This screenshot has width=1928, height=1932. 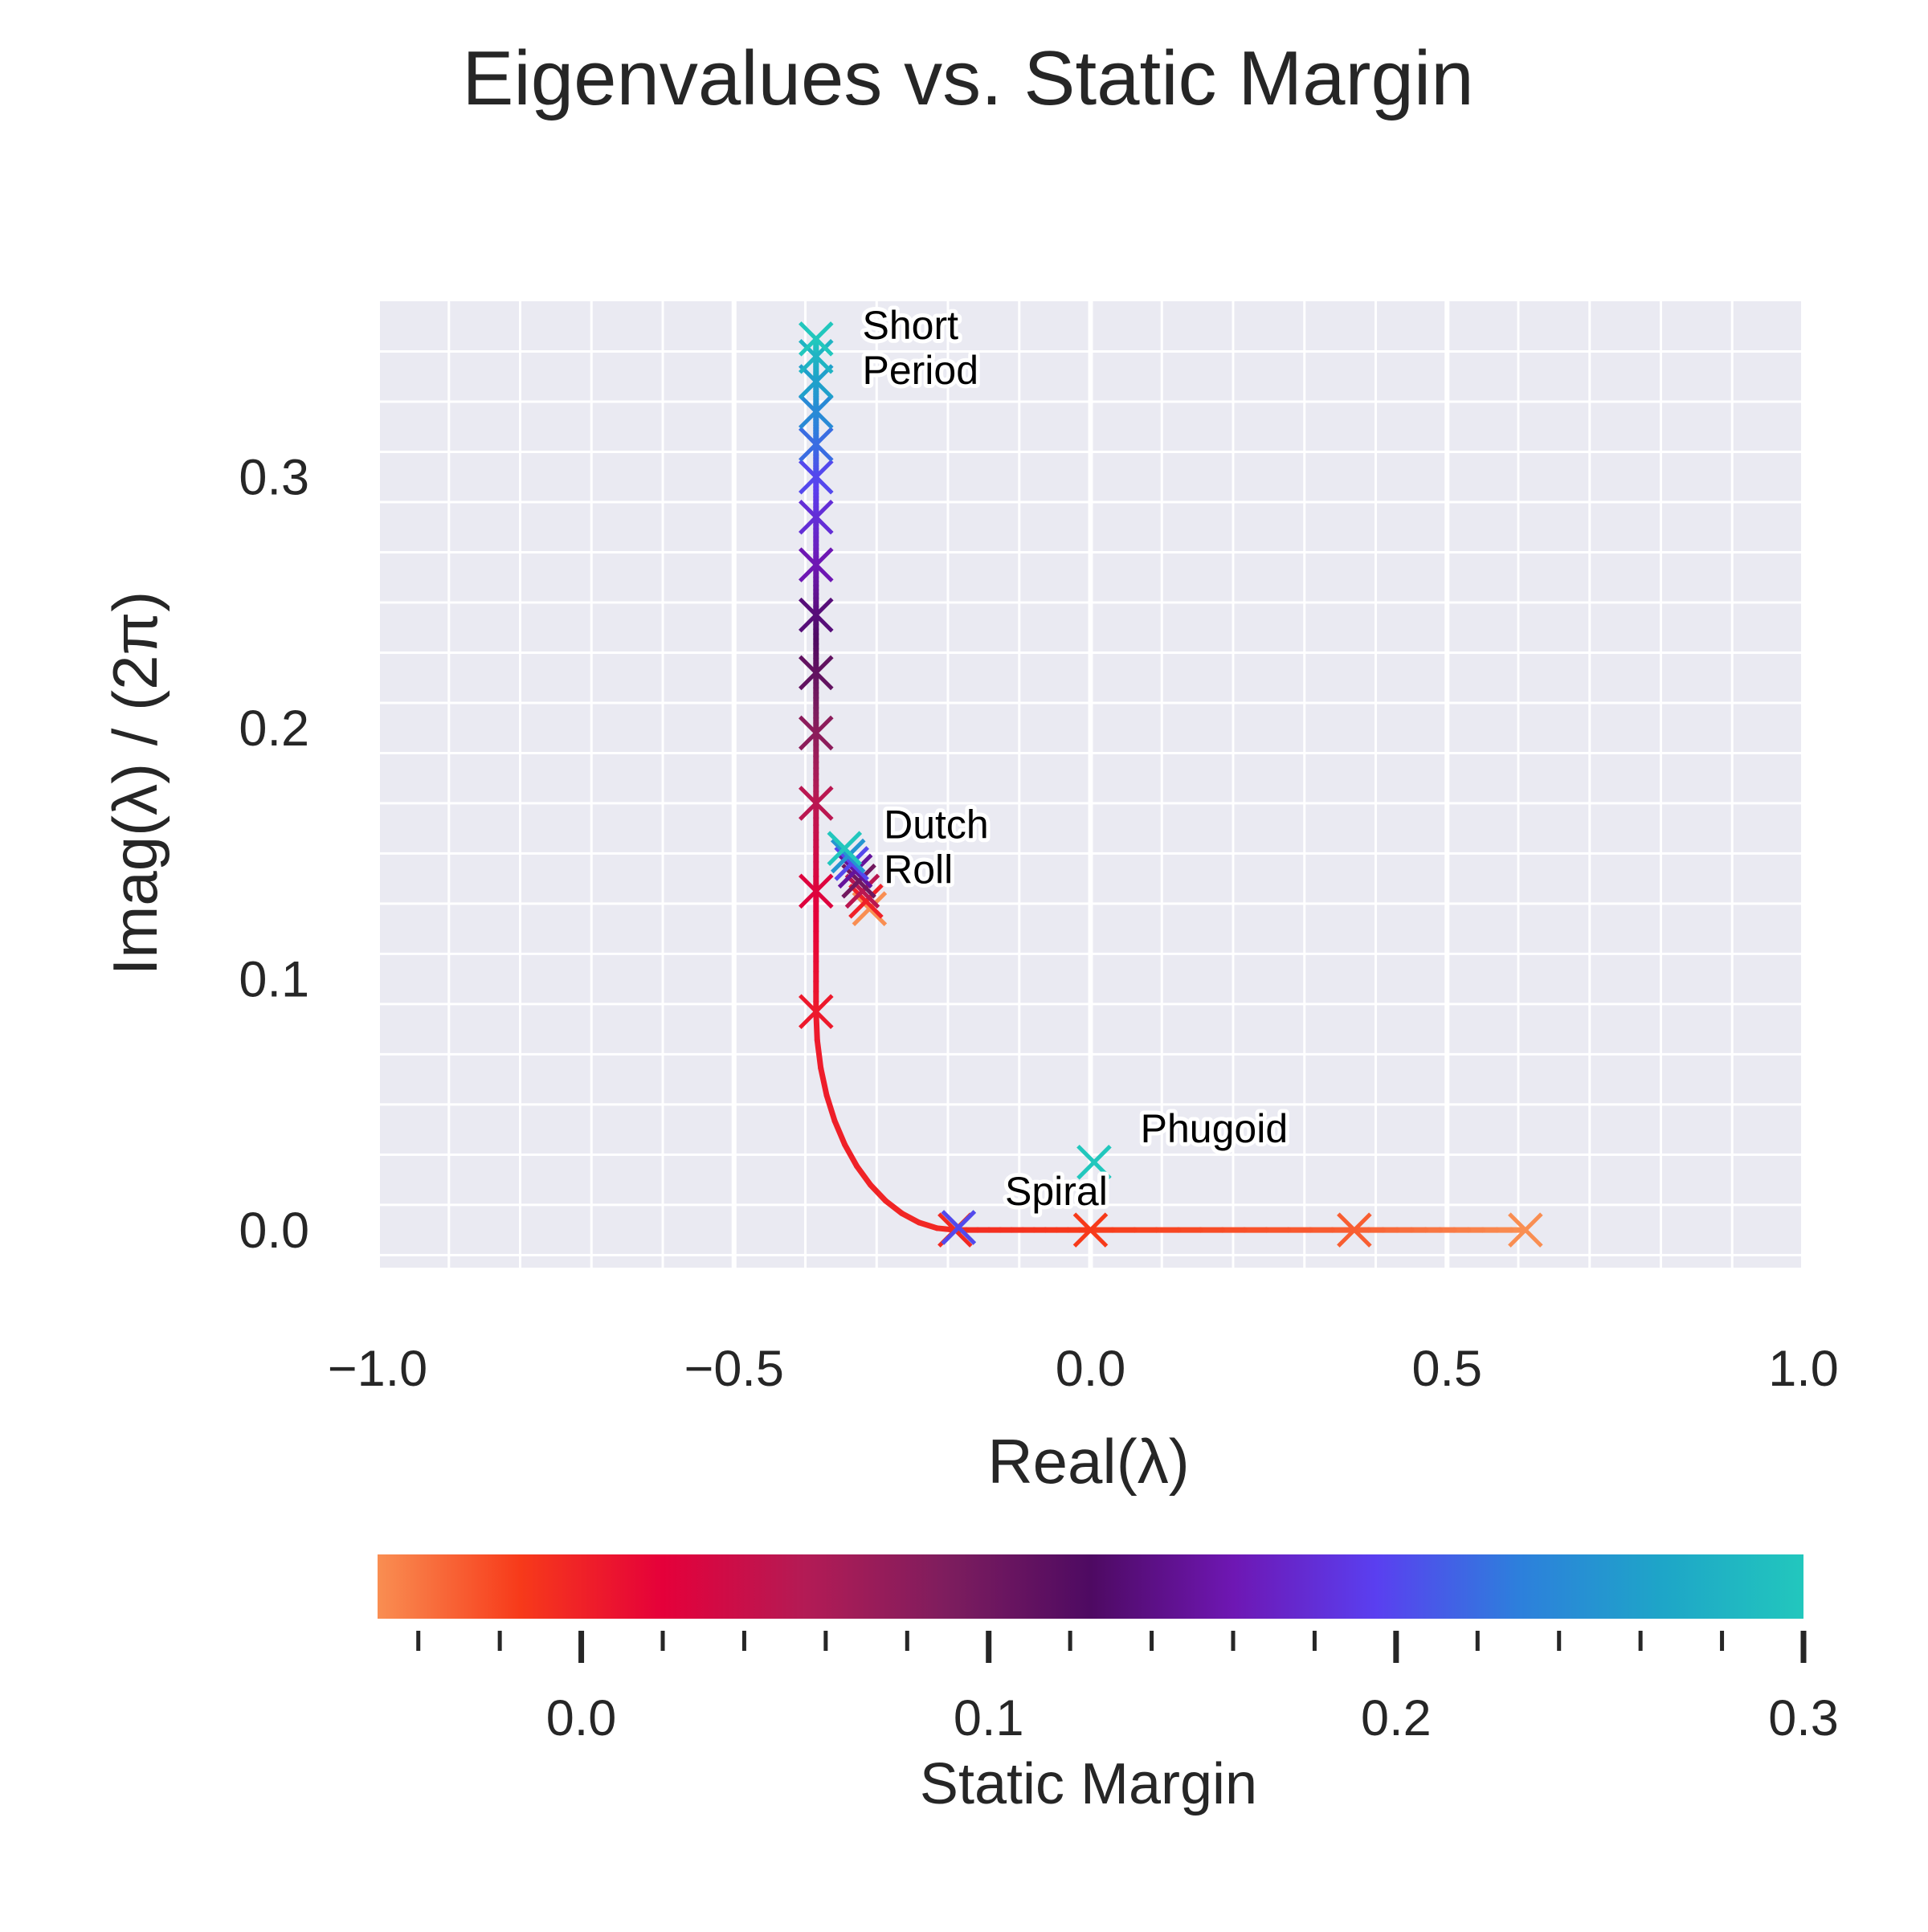 I want to click on marker-phugoid, so click(x=1094, y=1162).